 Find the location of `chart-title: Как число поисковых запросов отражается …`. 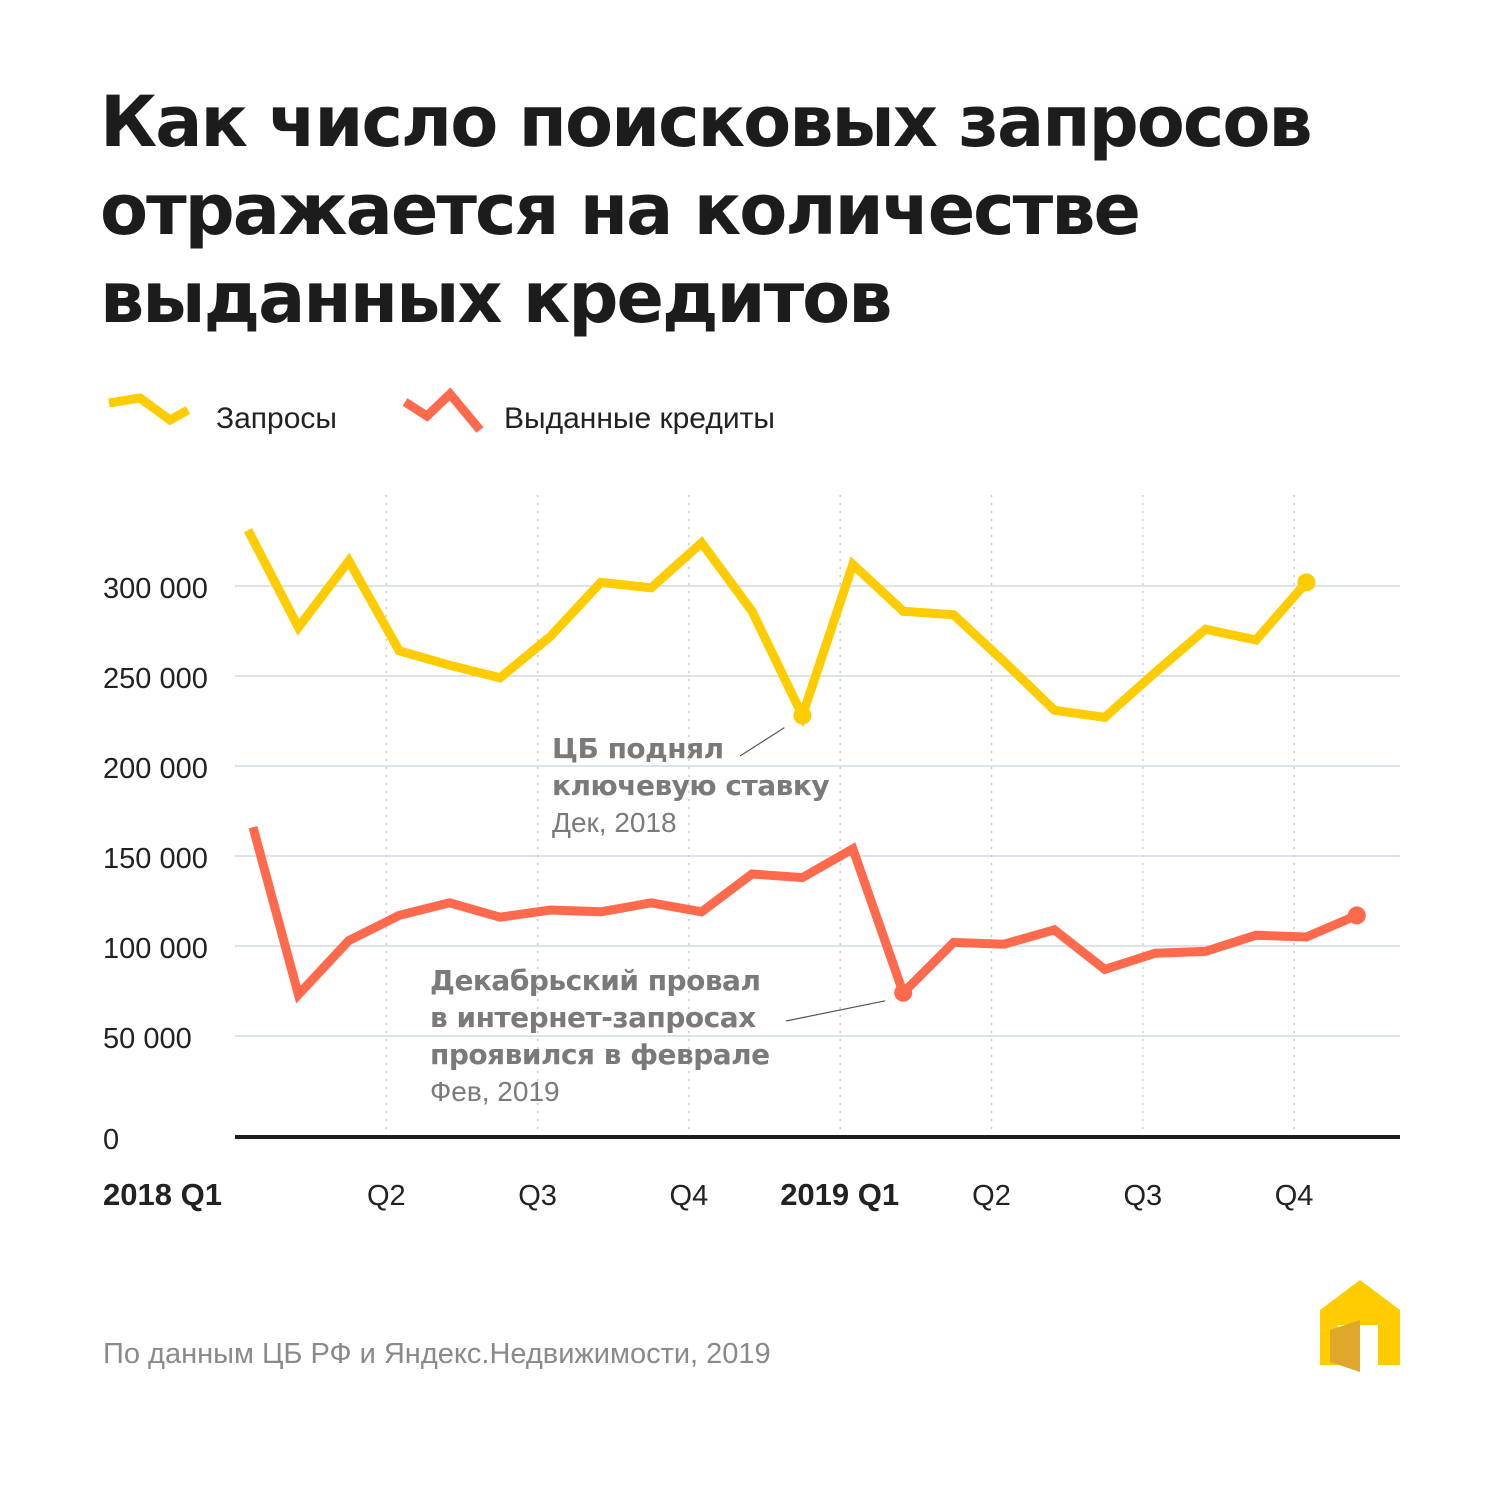

chart-title: Как число поисковых запросов отражается … is located at coordinates (706, 210).